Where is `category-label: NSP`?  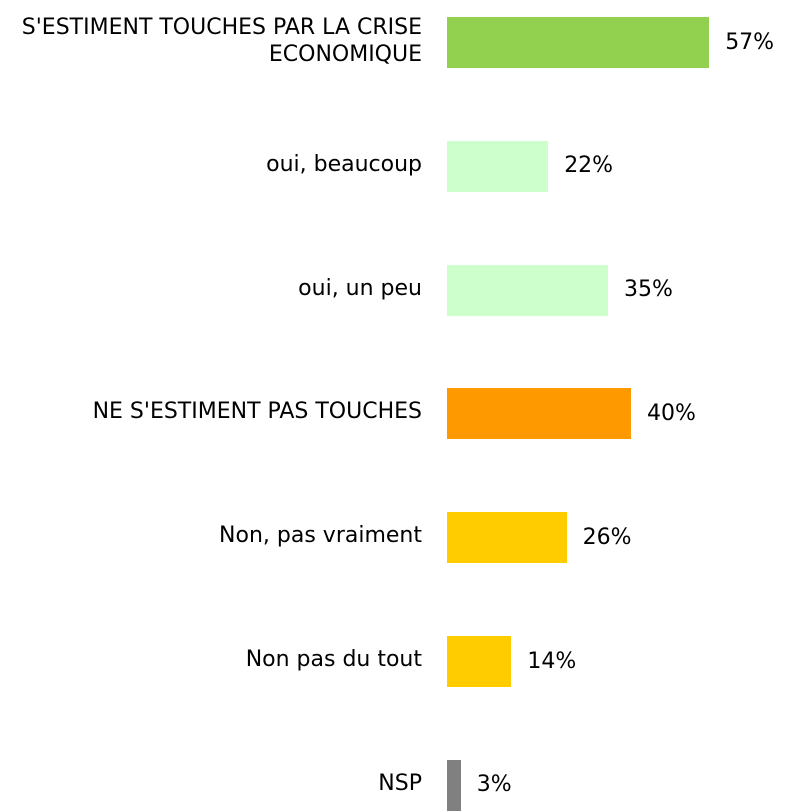 category-label: NSP is located at coordinates (400, 783).